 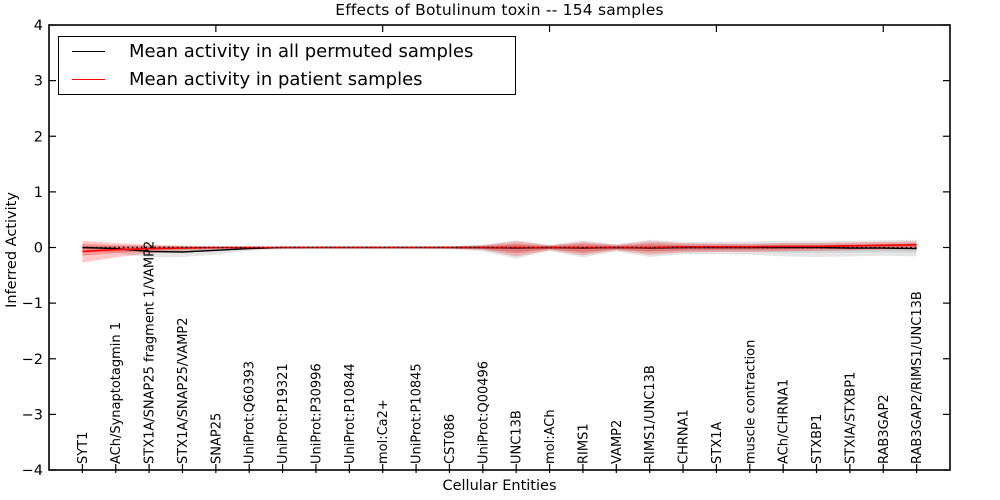 What do you see at coordinates (417, 413) in the screenshot?
I see `x-tick-label: UniProt:P10845` at bounding box center [417, 413].